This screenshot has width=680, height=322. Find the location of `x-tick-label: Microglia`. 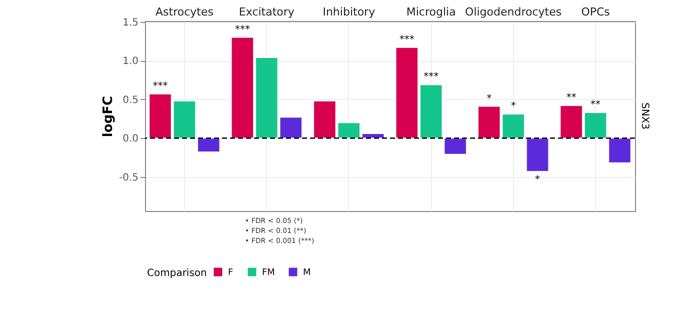

x-tick-label: Microglia is located at coordinates (431, 12).